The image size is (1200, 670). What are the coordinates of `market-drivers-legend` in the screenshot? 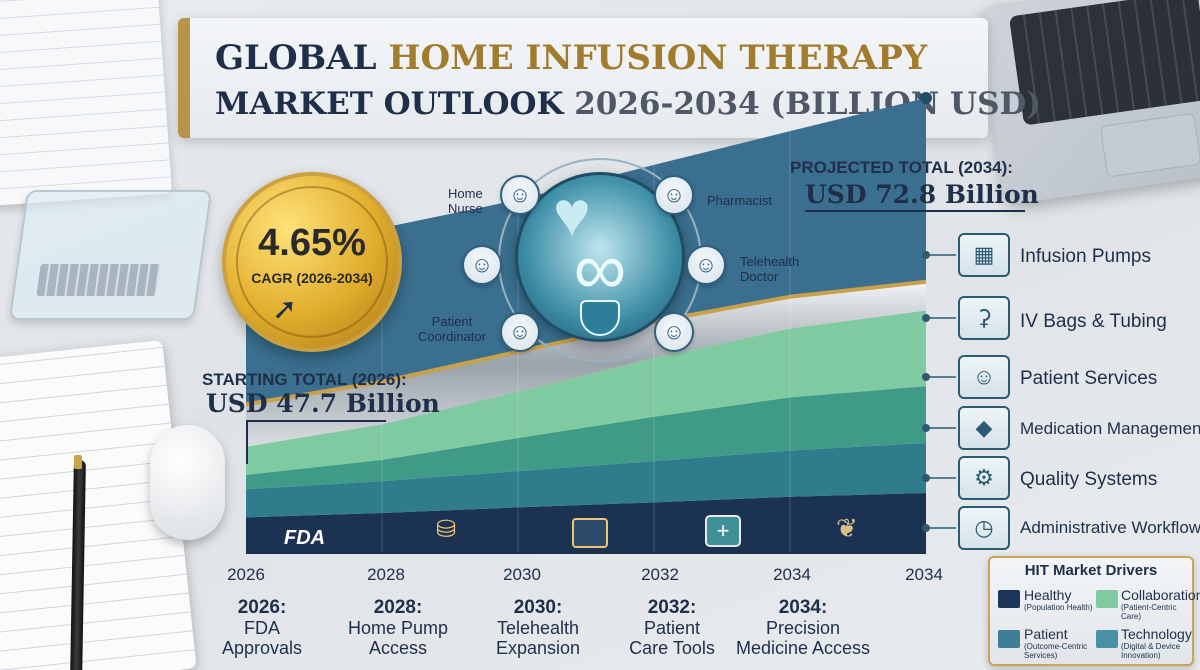 It's located at (1091, 611).